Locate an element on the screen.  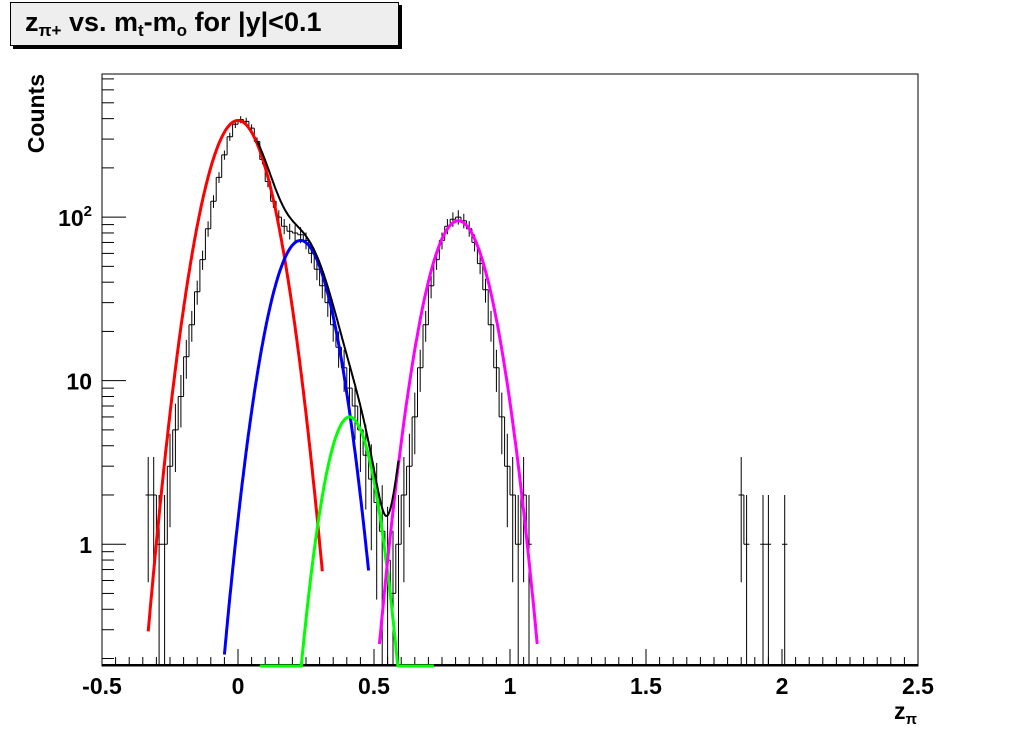
title-part-3: -m is located at coordinates (160, 22).